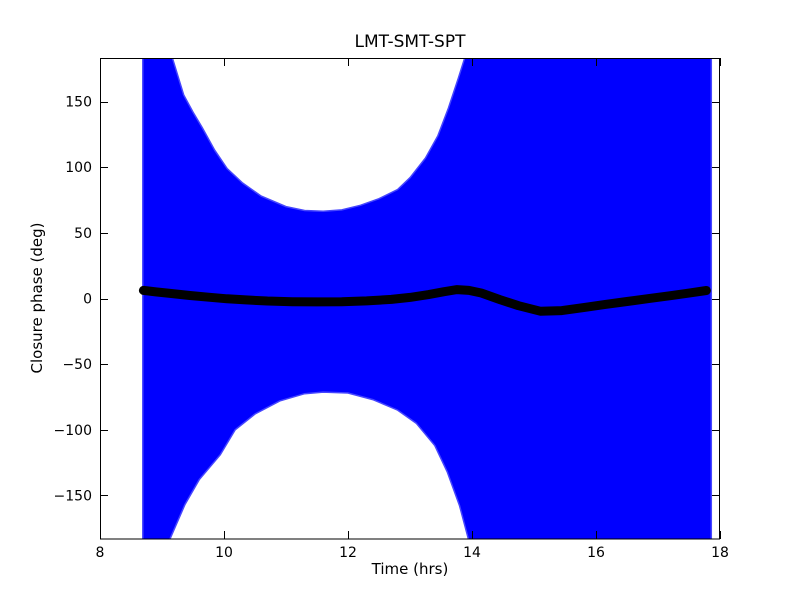  I want to click on closure-phase-line, so click(424, 300).